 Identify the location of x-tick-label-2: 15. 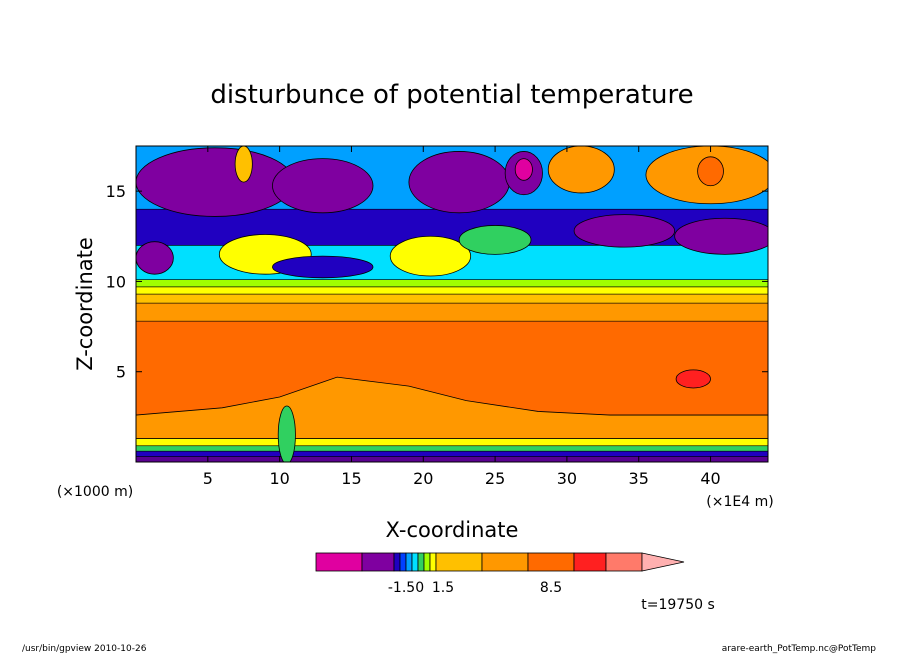
(351, 478).